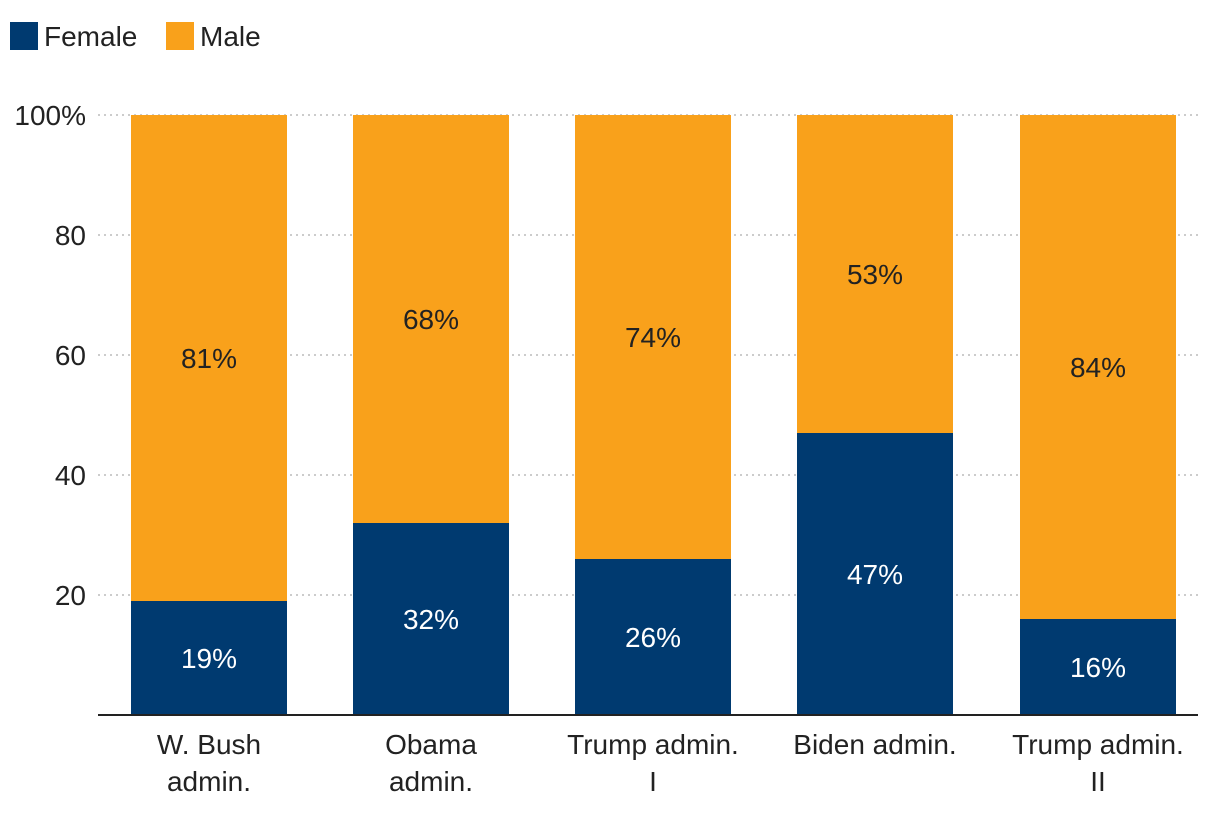 The height and width of the screenshot is (820, 1220). What do you see at coordinates (1098, 781) in the screenshot?
I see `x-tick-label-4-1: II` at bounding box center [1098, 781].